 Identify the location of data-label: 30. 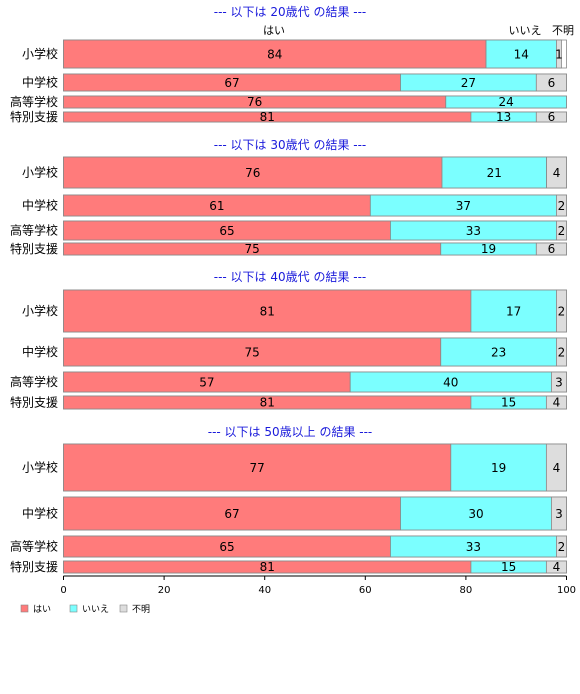
(475, 514).